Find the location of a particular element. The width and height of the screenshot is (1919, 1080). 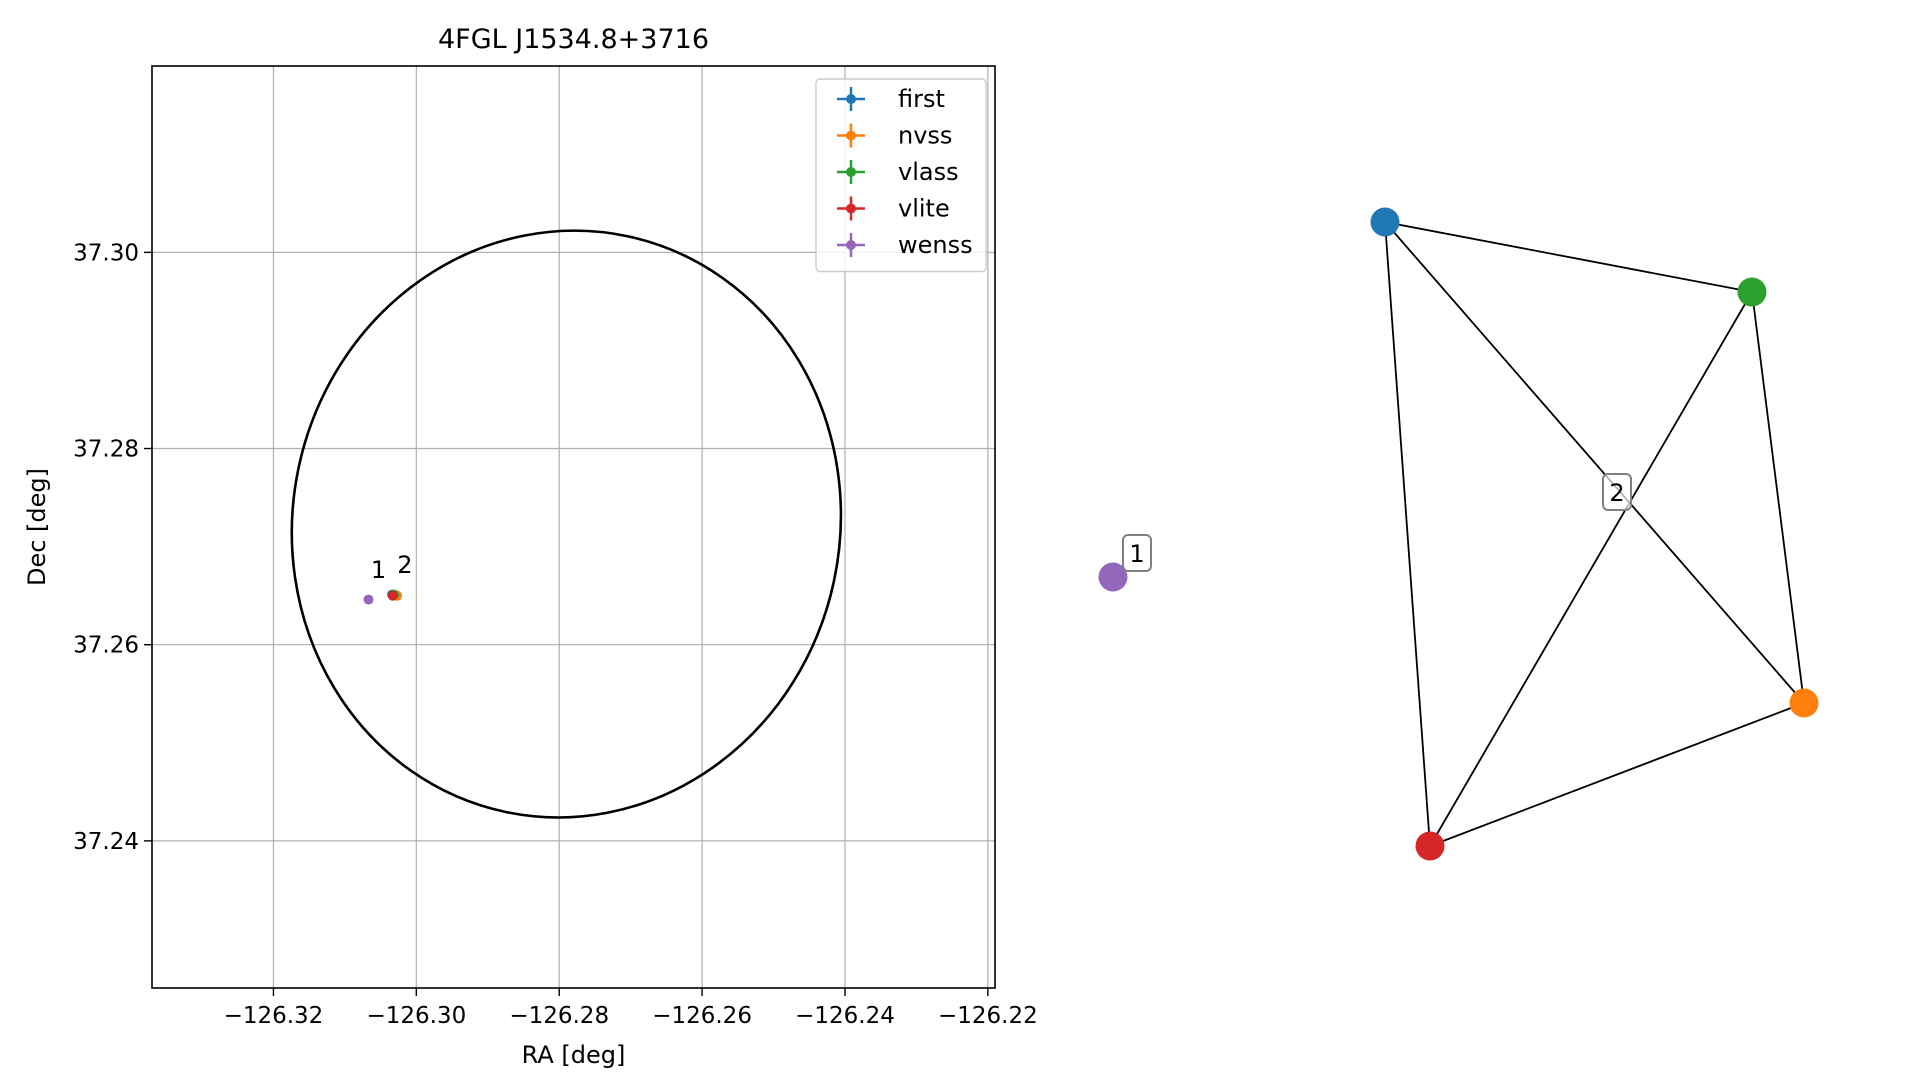

x-tick-label: −126.32 is located at coordinates (274, 1016).